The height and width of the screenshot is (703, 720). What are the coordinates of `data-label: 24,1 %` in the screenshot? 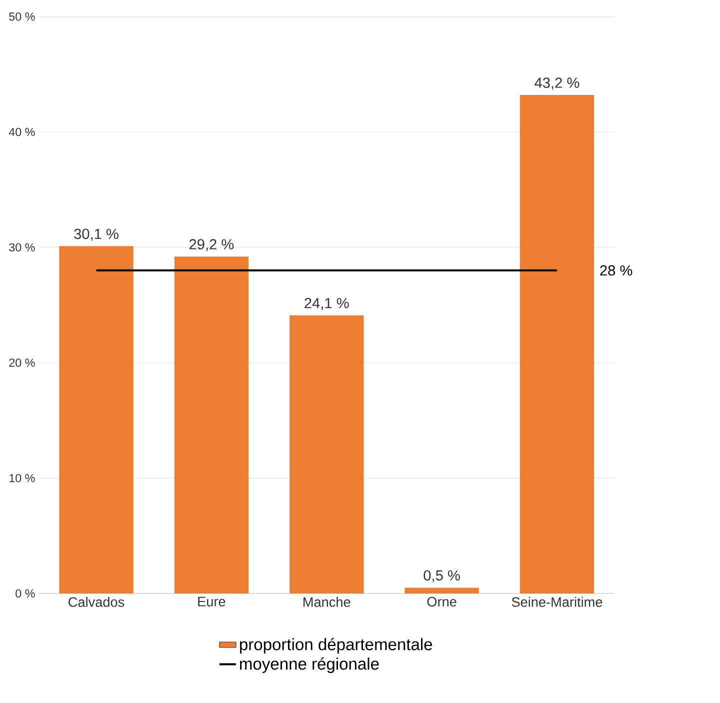 It's located at (326, 304).